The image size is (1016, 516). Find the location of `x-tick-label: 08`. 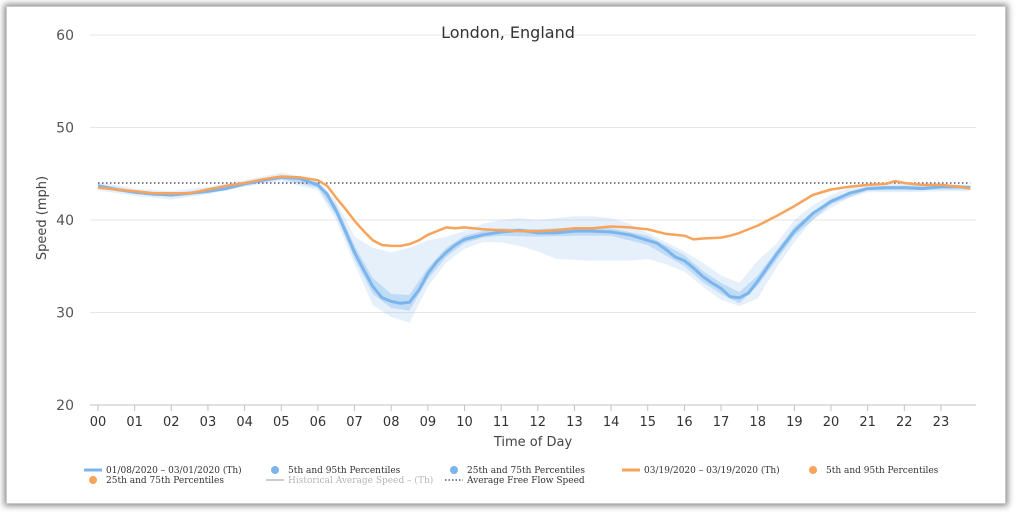

x-tick-label: 08 is located at coordinates (391, 422).